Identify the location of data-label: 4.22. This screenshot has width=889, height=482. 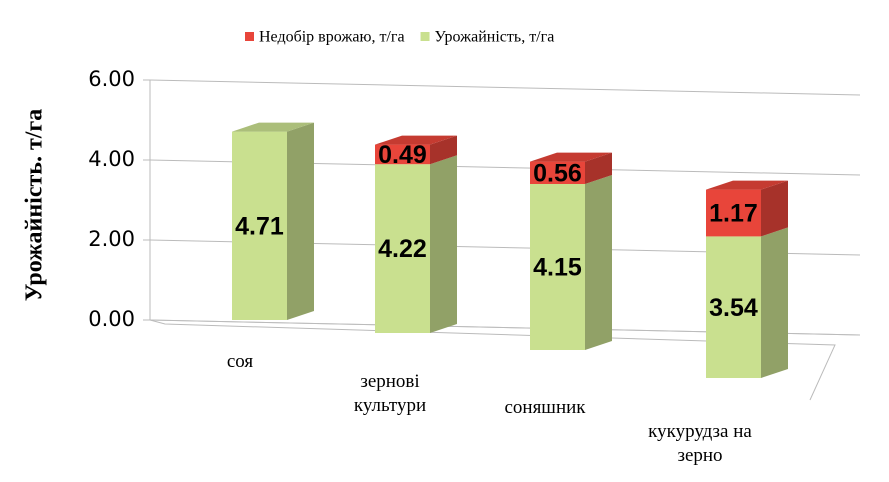
(402, 249).